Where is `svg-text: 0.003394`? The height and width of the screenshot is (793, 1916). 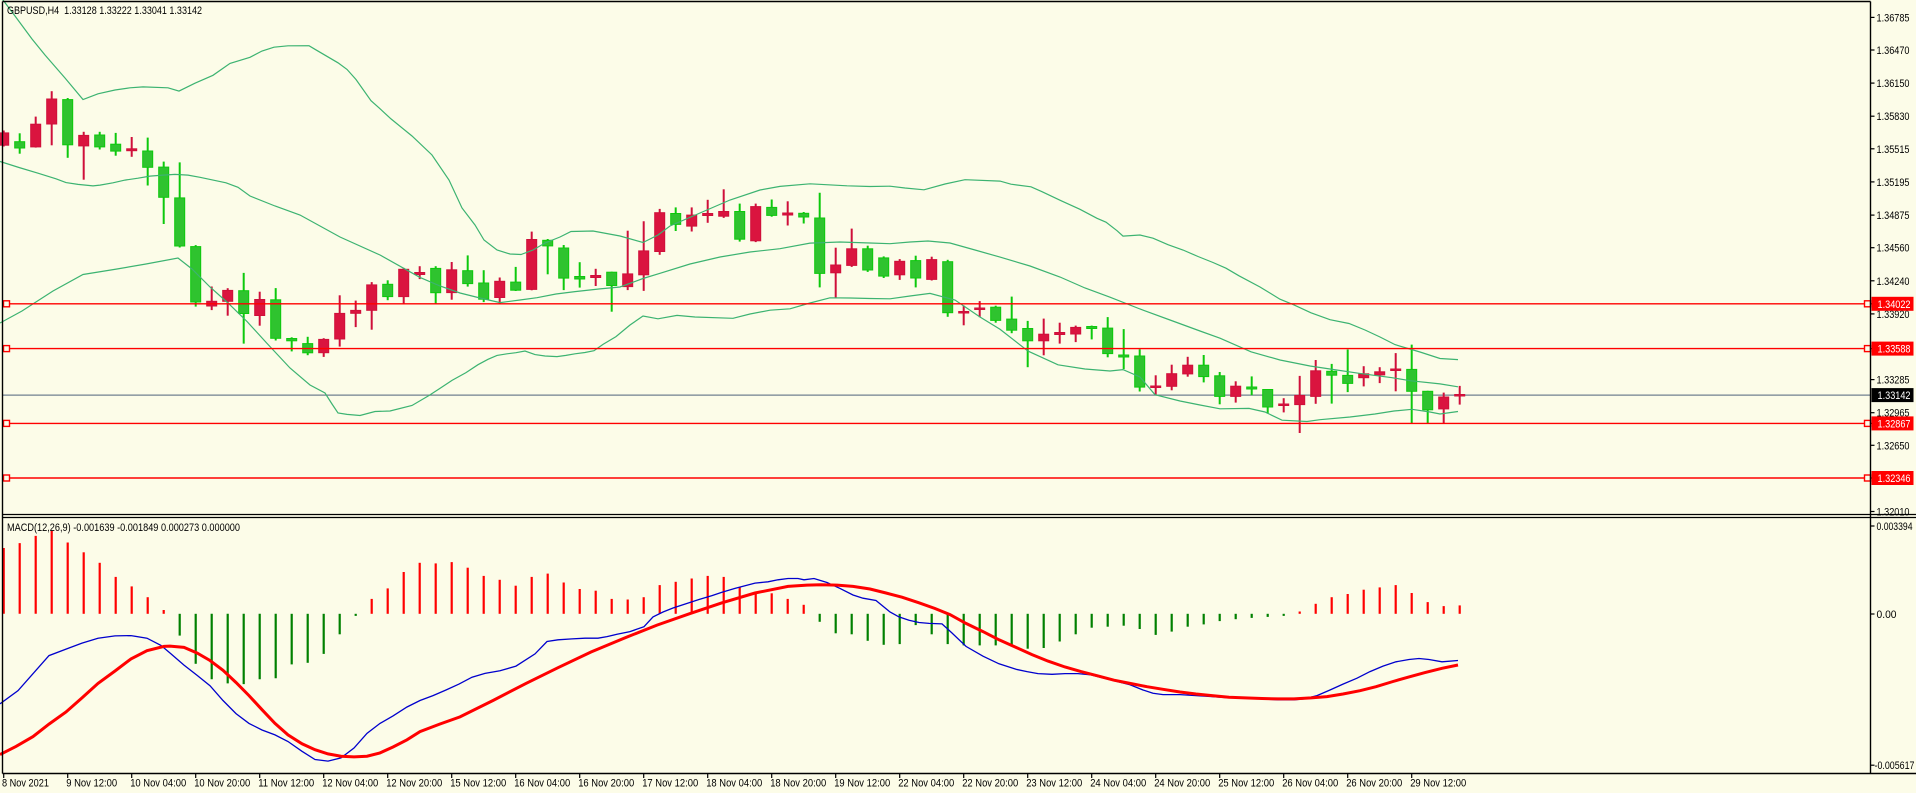
svg-text: 0.003394 is located at coordinates (1895, 527).